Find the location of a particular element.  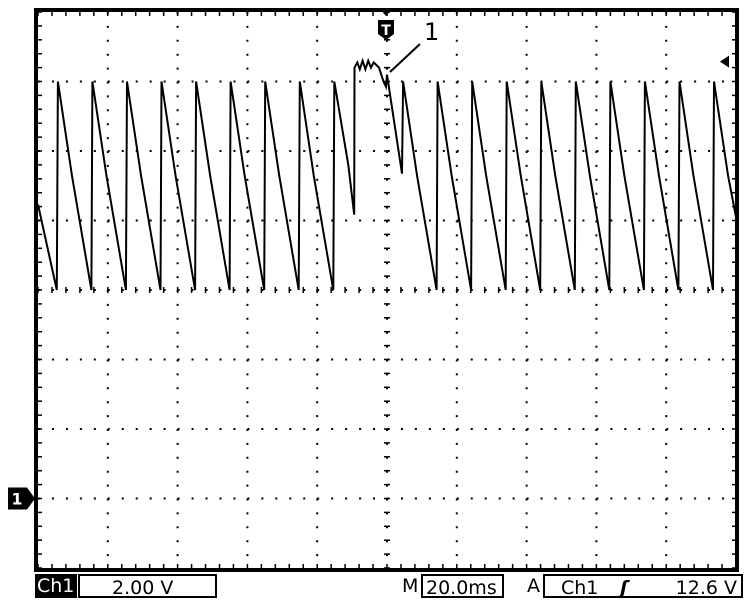

rising-edge-icon: ʃ is located at coordinates (624, 588).